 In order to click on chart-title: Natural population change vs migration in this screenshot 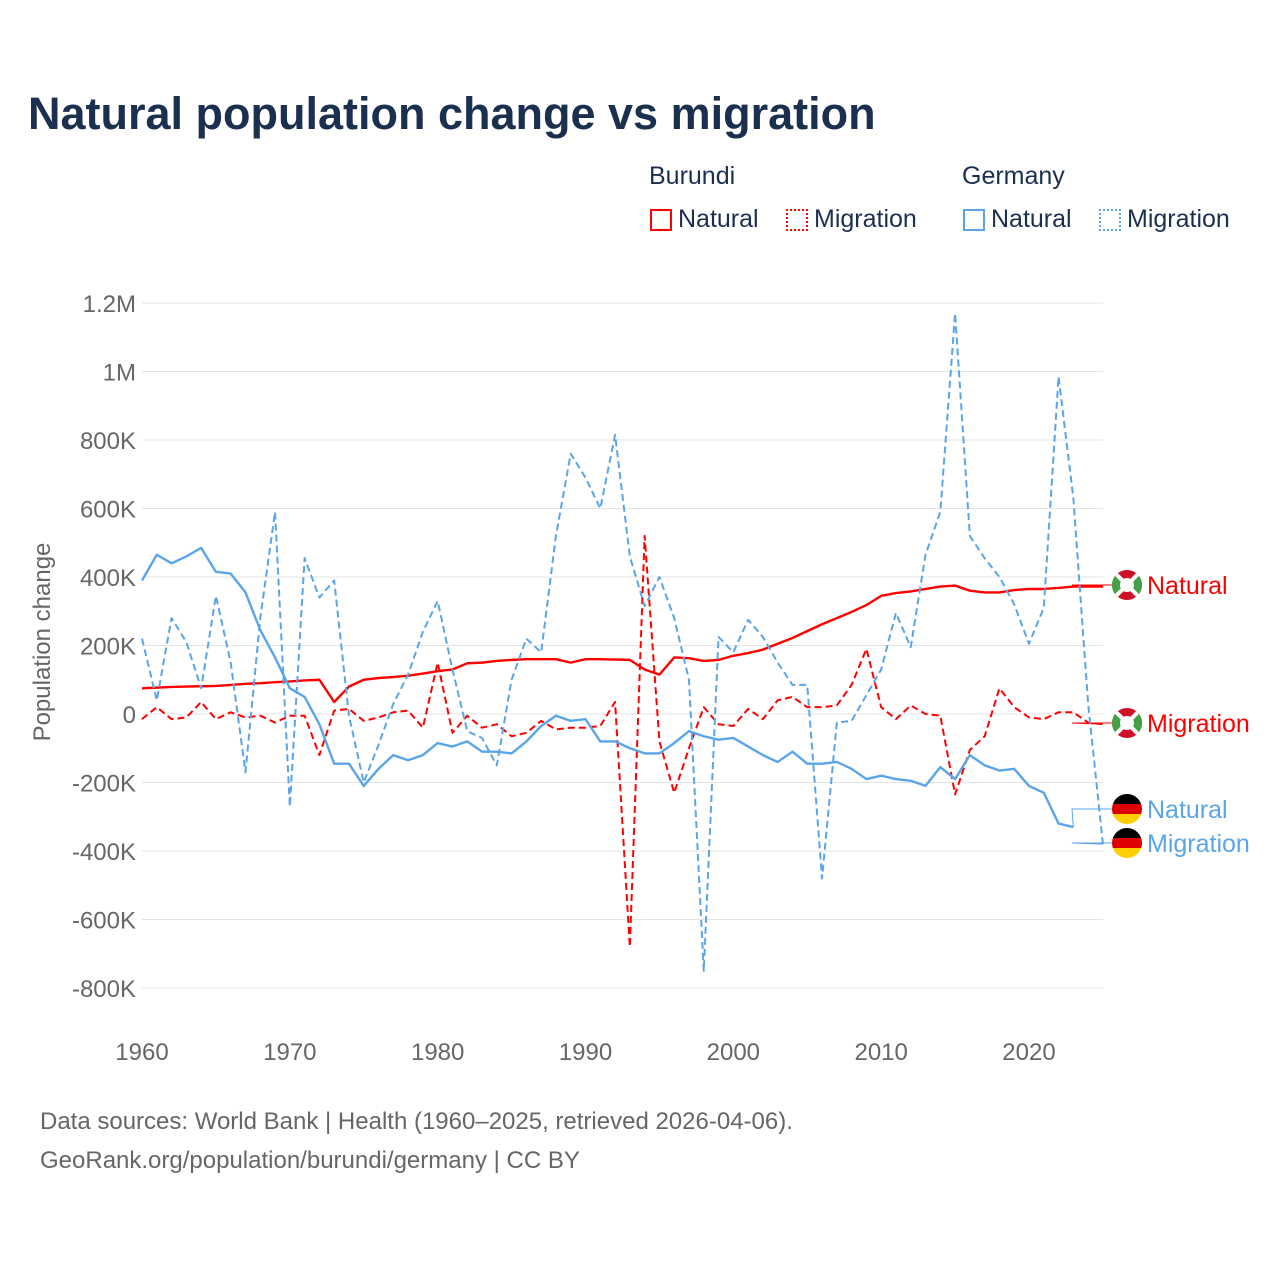, I will do `click(452, 113)`.